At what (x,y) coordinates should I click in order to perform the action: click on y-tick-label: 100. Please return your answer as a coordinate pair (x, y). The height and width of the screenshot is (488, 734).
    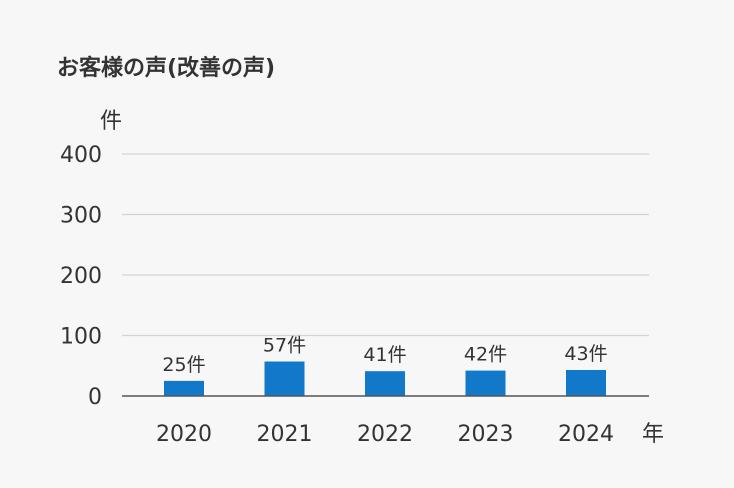
    Looking at the image, I should click on (81, 337).